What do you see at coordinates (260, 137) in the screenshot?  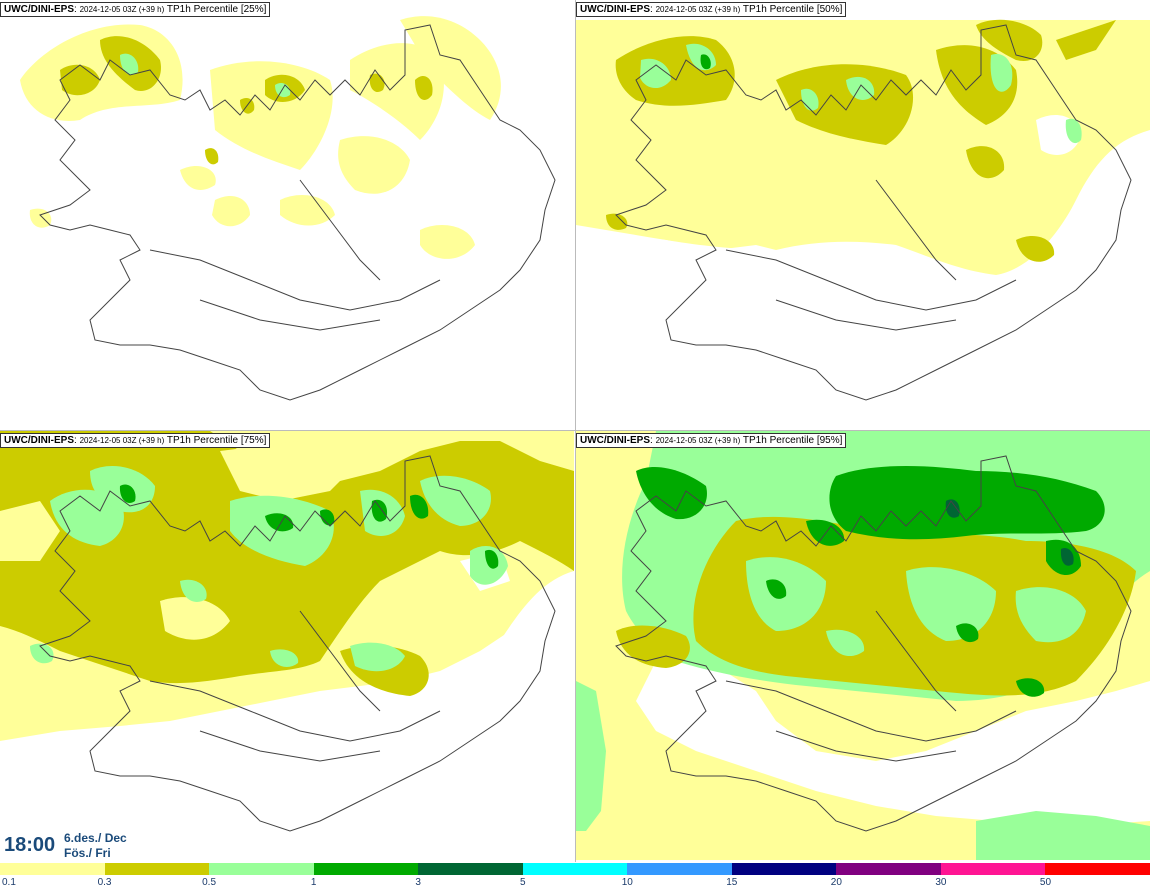 I see `precip-yellow-areas` at bounding box center [260, 137].